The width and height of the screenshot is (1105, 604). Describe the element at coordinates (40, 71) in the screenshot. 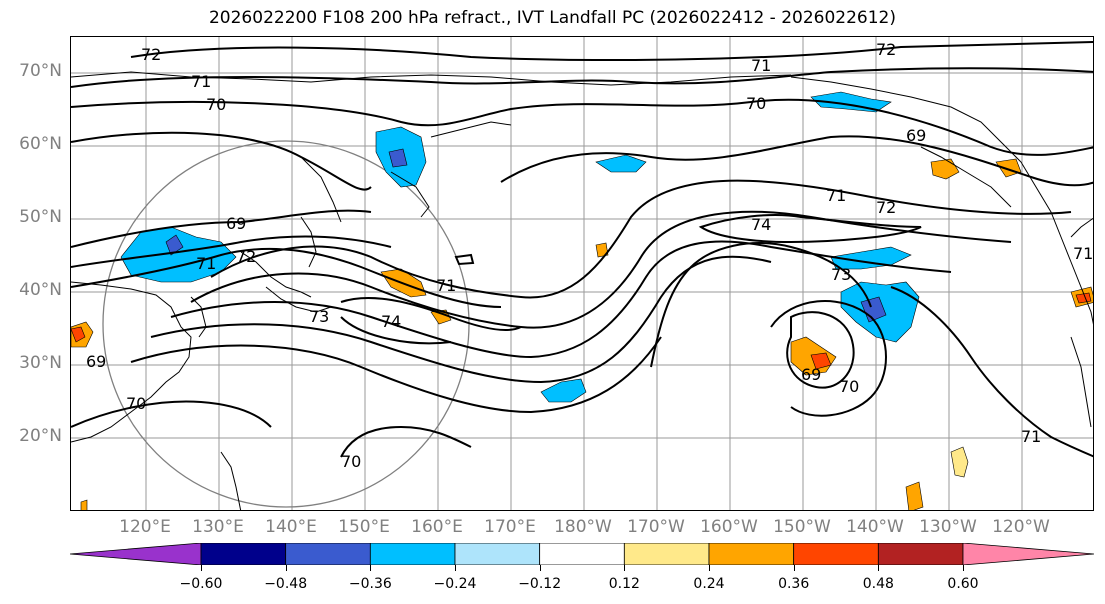

I see `lat-label: 70°N` at that location.